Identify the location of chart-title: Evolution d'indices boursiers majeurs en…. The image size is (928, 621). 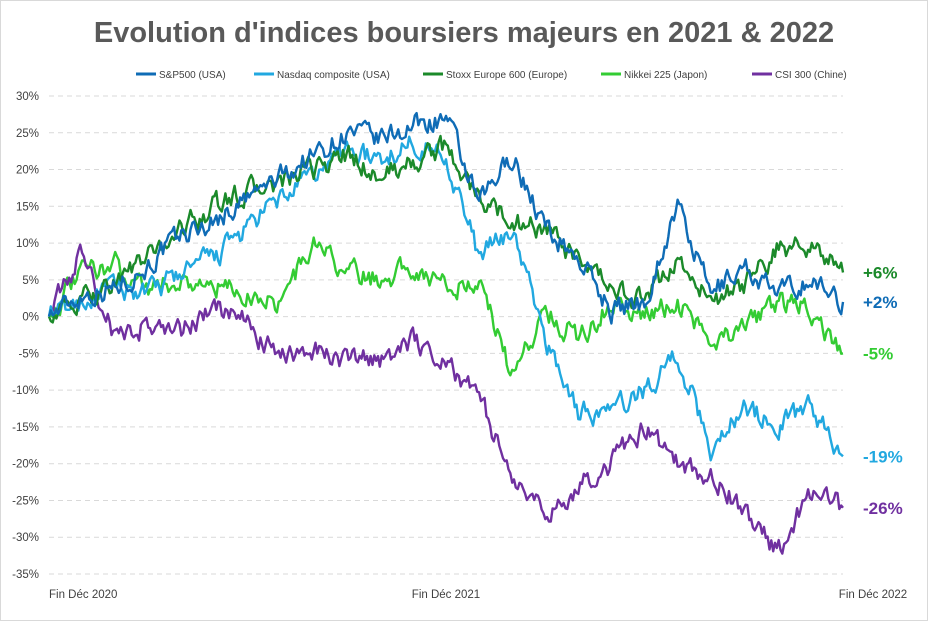
(464, 33).